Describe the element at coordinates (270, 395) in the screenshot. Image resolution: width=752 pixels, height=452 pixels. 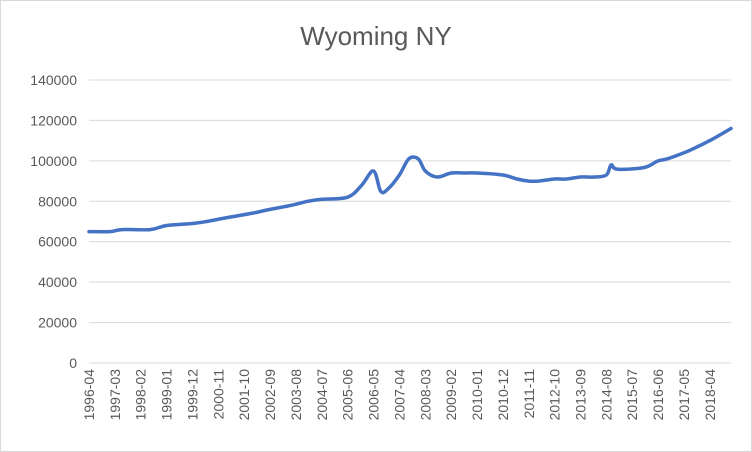
I see `x-tick-label: 2002-09` at that location.